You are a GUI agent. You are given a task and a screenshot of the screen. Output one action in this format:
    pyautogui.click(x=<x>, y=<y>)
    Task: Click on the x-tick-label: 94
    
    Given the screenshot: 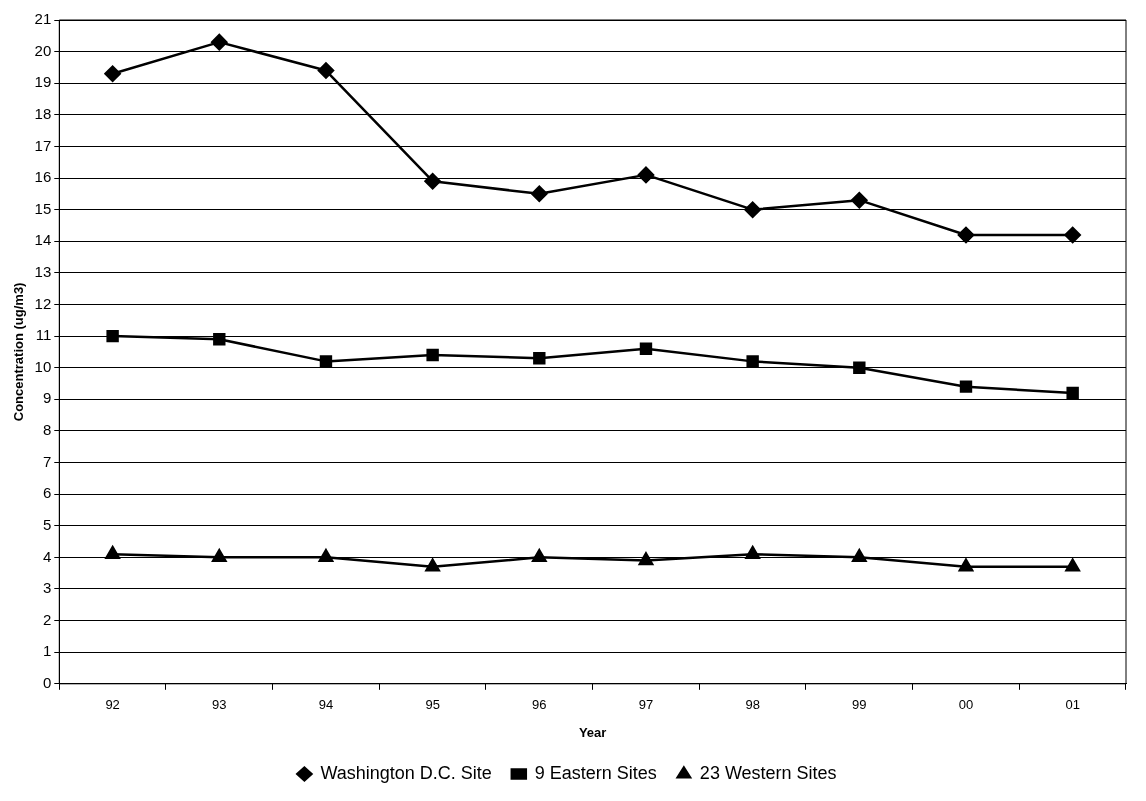 What is the action you would take?
    pyautogui.click(x=326, y=705)
    